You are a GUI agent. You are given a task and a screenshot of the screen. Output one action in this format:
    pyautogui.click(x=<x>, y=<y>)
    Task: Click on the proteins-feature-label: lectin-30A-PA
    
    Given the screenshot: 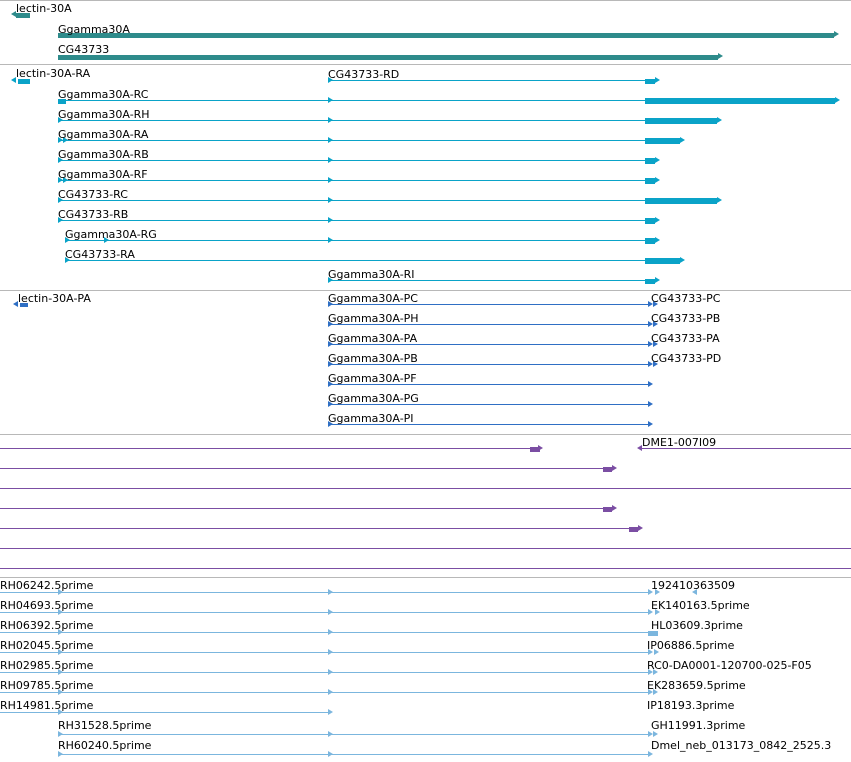 What is the action you would take?
    pyautogui.click(x=54, y=298)
    